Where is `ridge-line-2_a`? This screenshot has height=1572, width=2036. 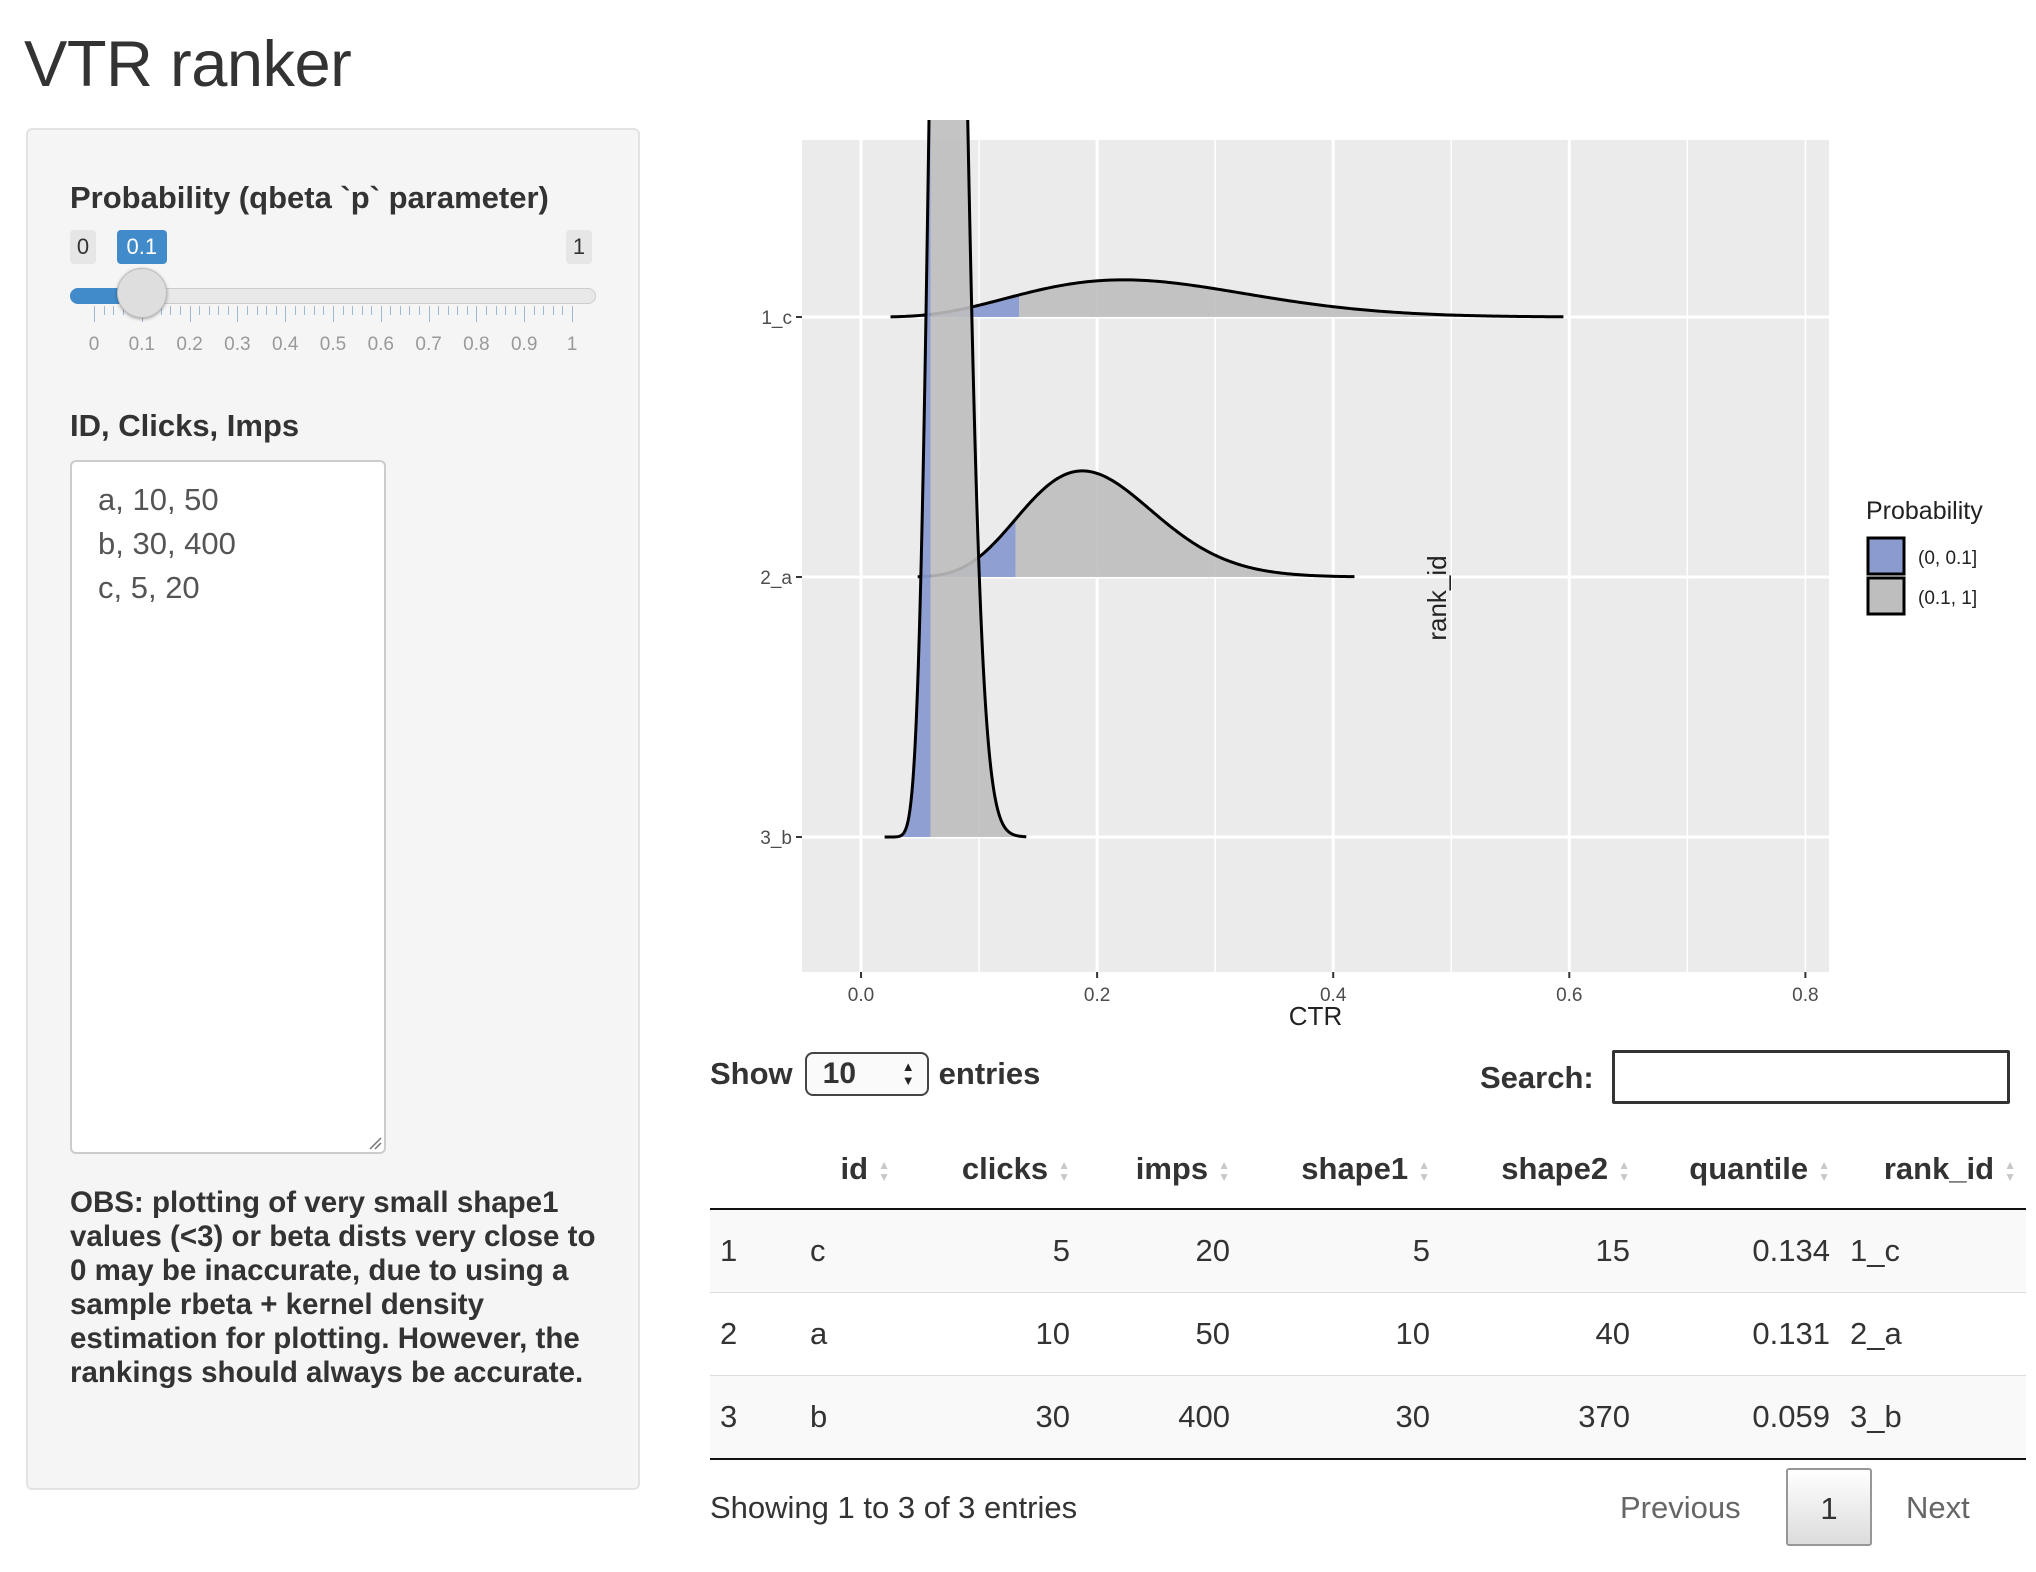
ridge-line-2_a is located at coordinates (1136, 524).